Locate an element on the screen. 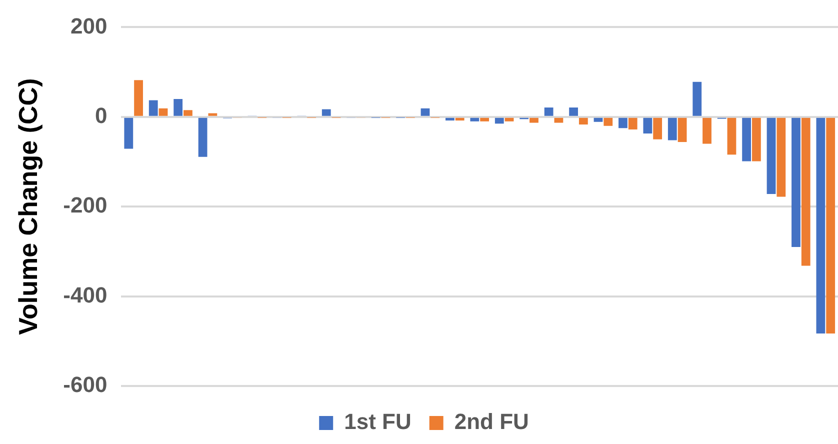 The width and height of the screenshot is (838, 444). legend-label: 1st FU is located at coordinates (378, 421).